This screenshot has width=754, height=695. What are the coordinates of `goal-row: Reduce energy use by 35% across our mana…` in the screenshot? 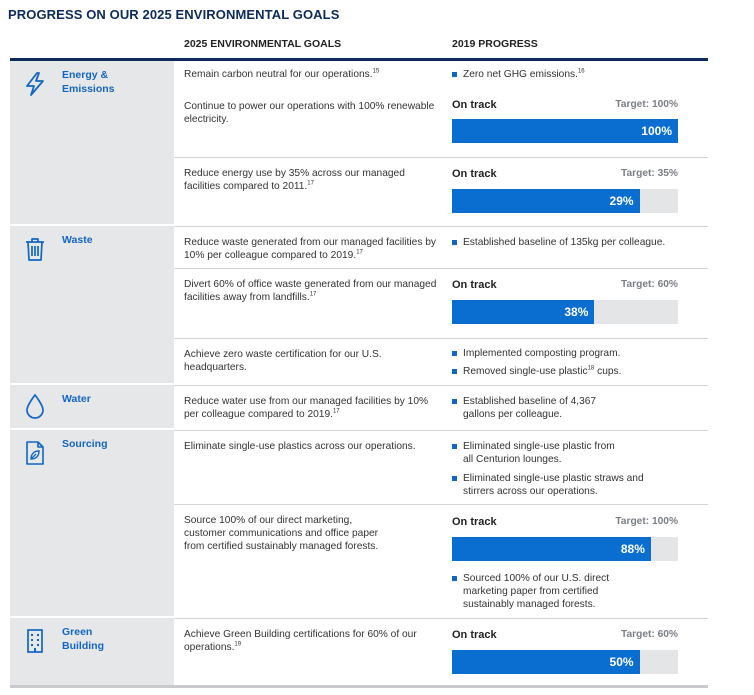 It's located at (441, 190).